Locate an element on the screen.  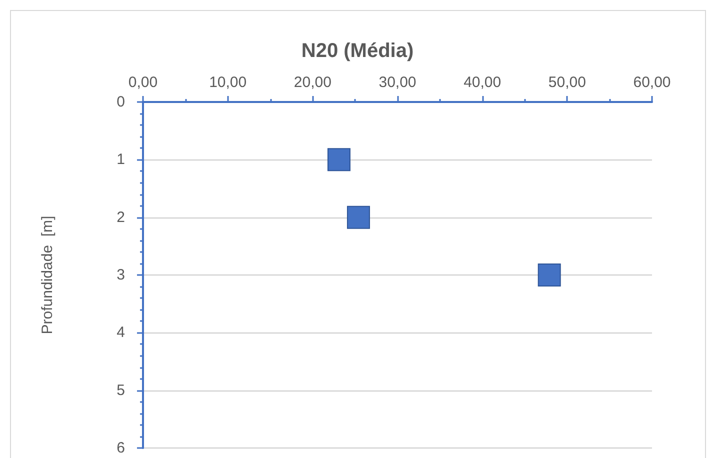
y-tick-label: 6 is located at coordinates (120, 448).